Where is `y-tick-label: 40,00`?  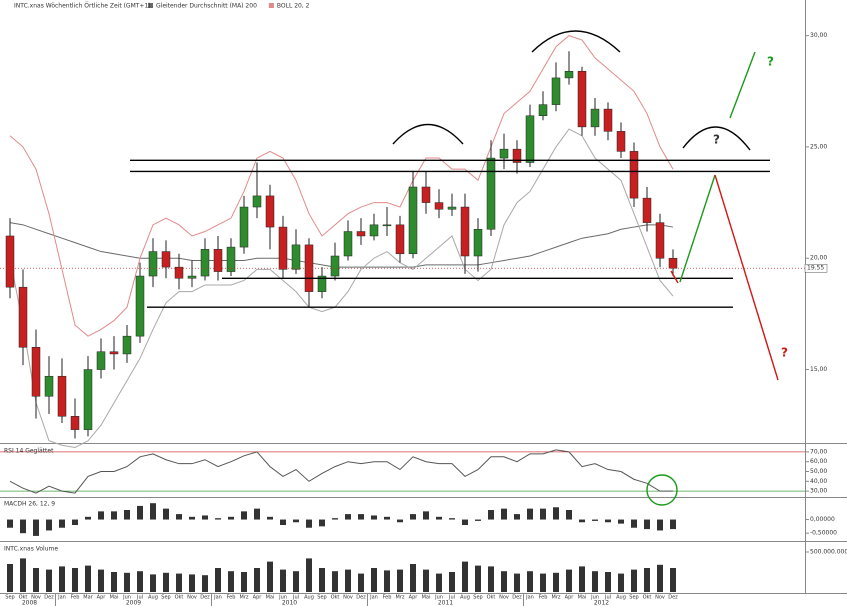
y-tick-label: 40,00 is located at coordinates (818, 481).